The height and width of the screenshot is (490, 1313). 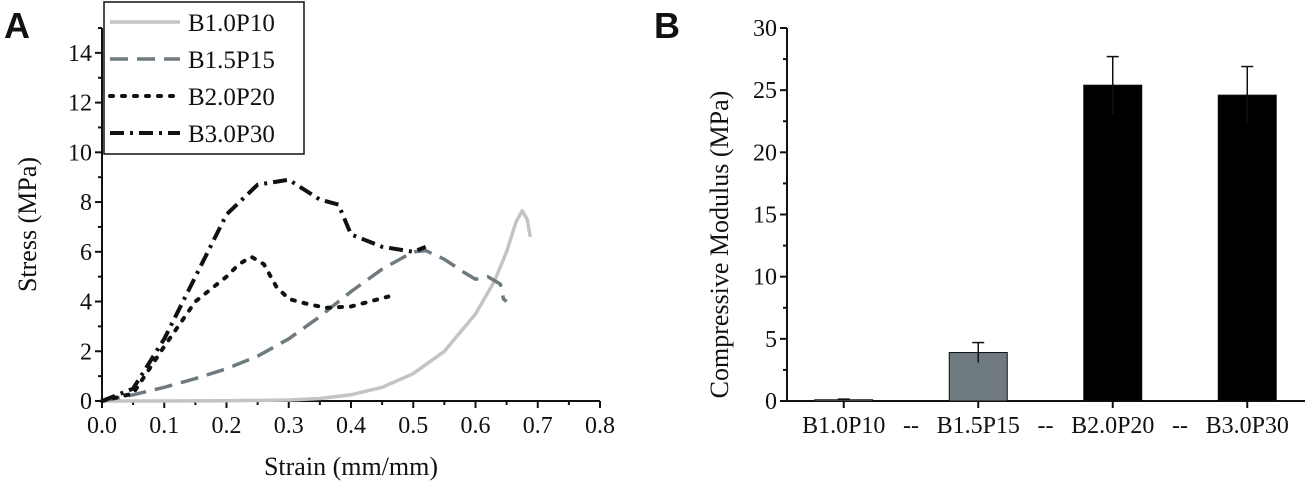 I want to click on series-line-b3-0p30, so click(x=264, y=290).